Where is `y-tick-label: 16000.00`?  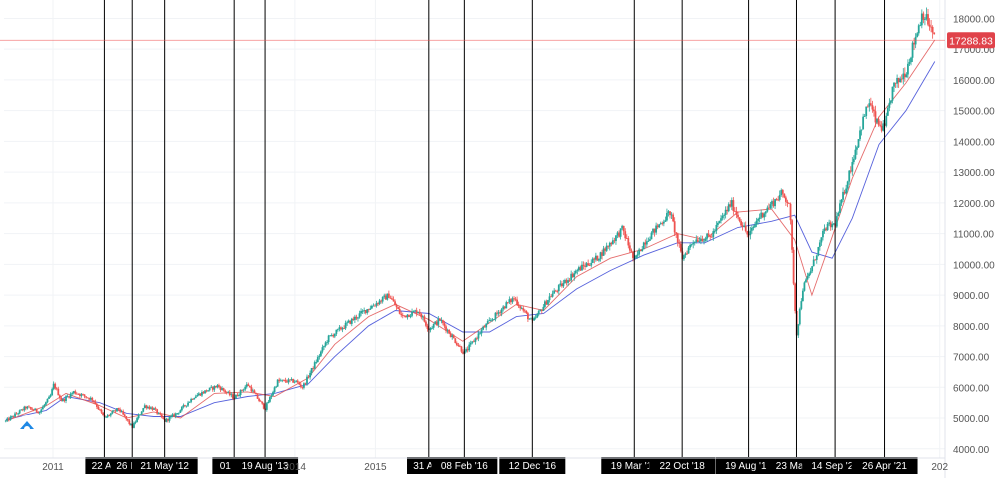
y-tick-label: 16000.00 is located at coordinates (974, 81).